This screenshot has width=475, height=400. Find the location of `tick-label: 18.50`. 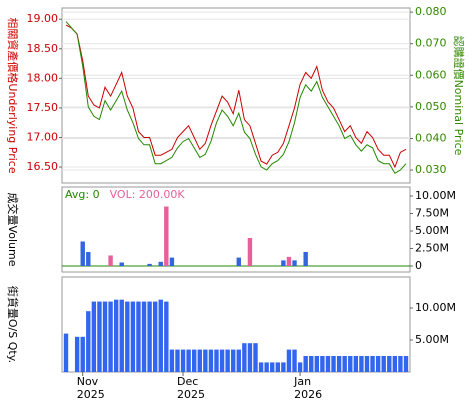

tick-label: 18.50 is located at coordinates (43, 48).